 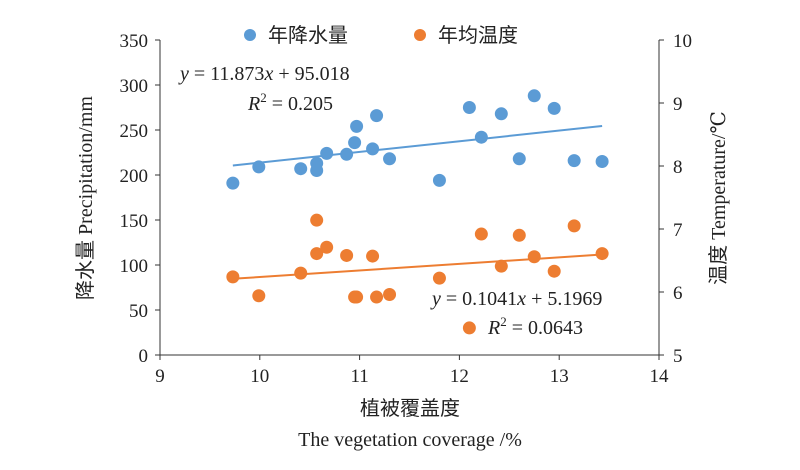 What do you see at coordinates (420, 35) in the screenshot?
I see `legend-marker-temperature` at bounding box center [420, 35].